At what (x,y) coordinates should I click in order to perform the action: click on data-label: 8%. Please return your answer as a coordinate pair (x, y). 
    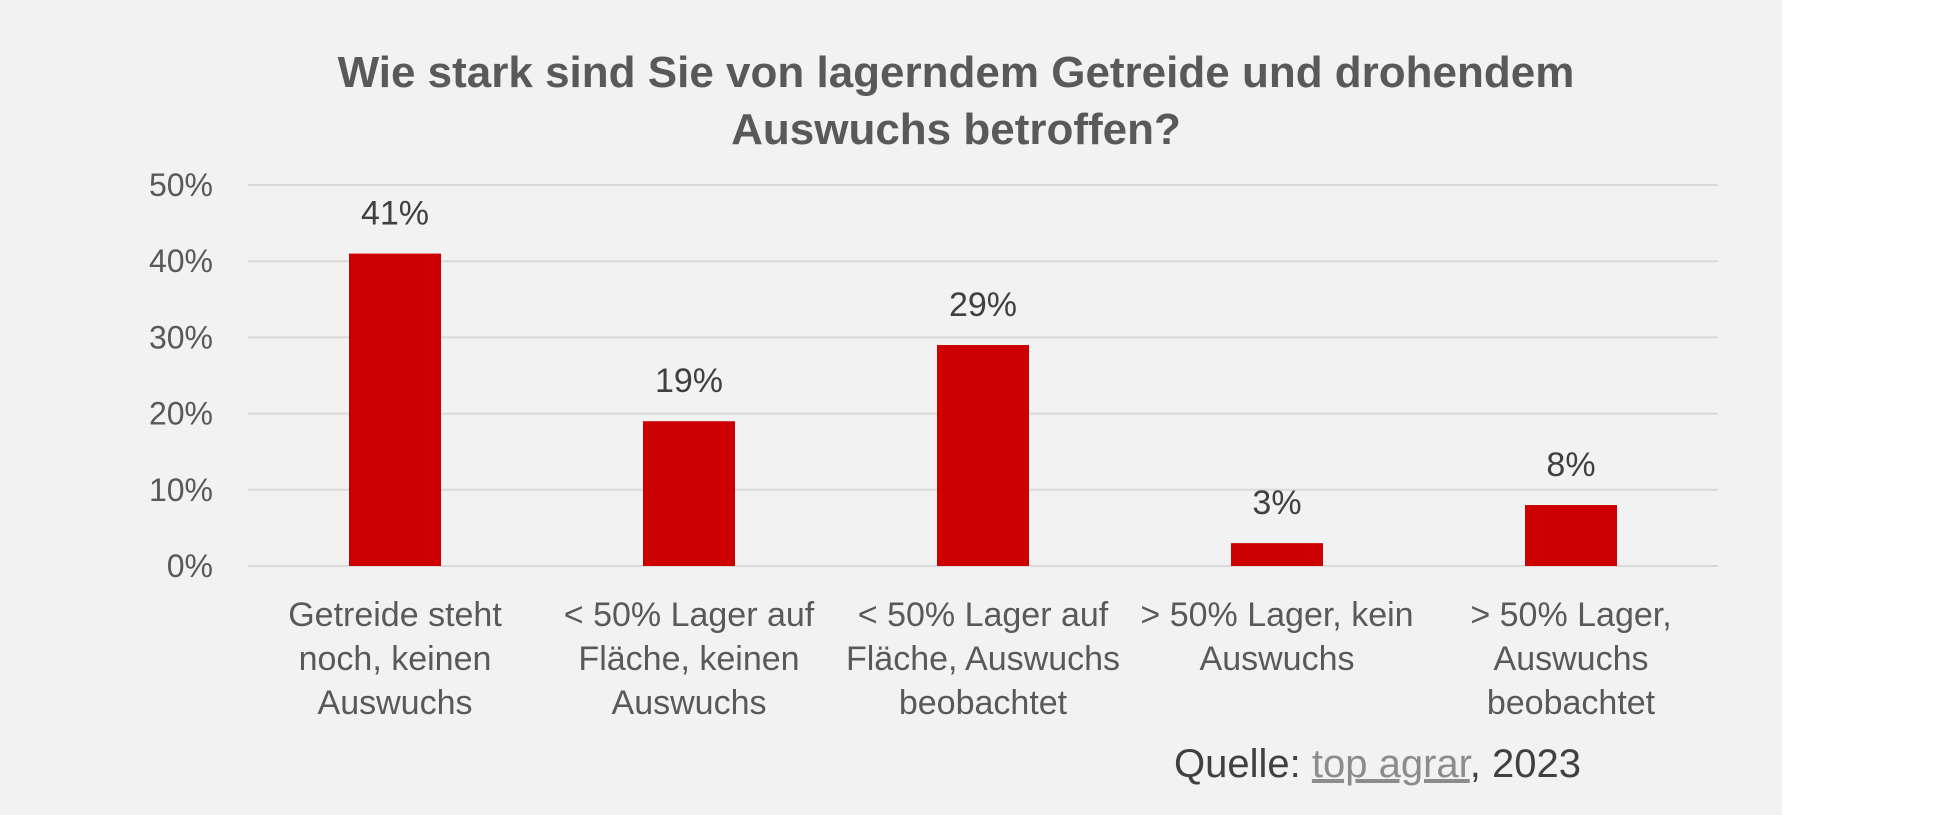
    Looking at the image, I should click on (1570, 465).